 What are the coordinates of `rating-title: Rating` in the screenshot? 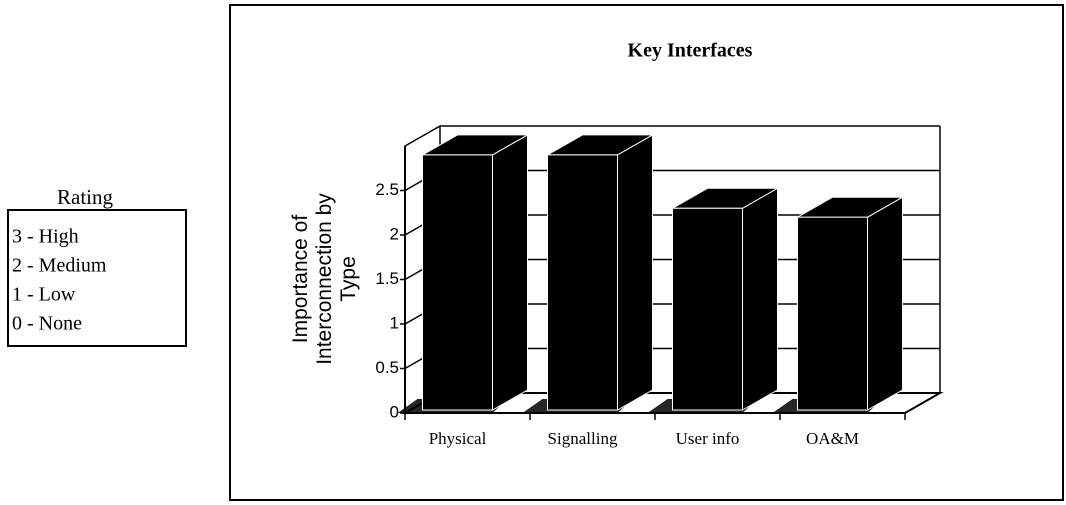 It's located at (85, 197).